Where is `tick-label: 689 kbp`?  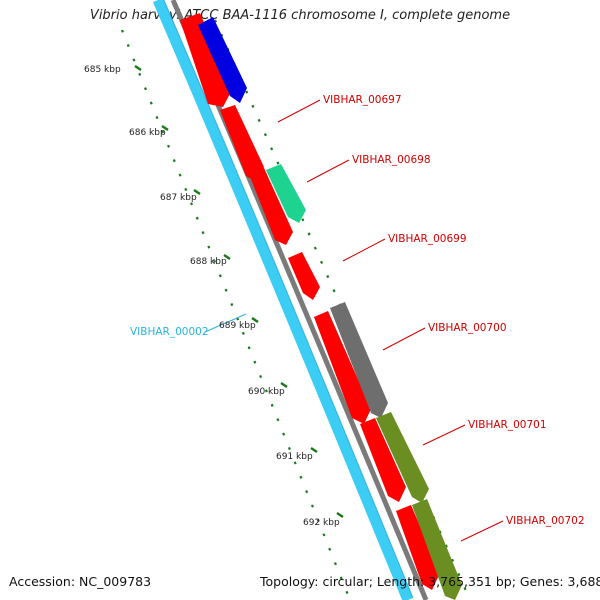
tick-label: 689 kbp is located at coordinates (237, 326).